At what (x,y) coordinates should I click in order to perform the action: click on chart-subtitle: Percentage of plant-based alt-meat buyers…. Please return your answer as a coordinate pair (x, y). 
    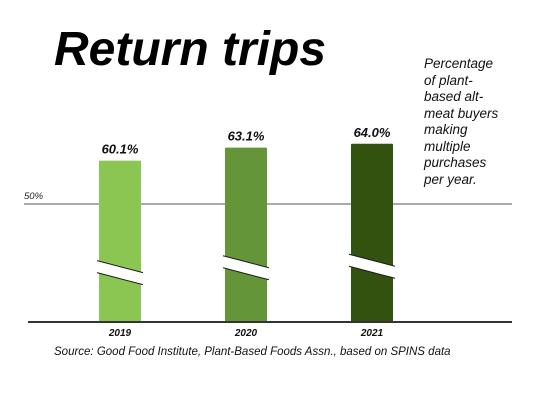
    Looking at the image, I should click on (476, 122).